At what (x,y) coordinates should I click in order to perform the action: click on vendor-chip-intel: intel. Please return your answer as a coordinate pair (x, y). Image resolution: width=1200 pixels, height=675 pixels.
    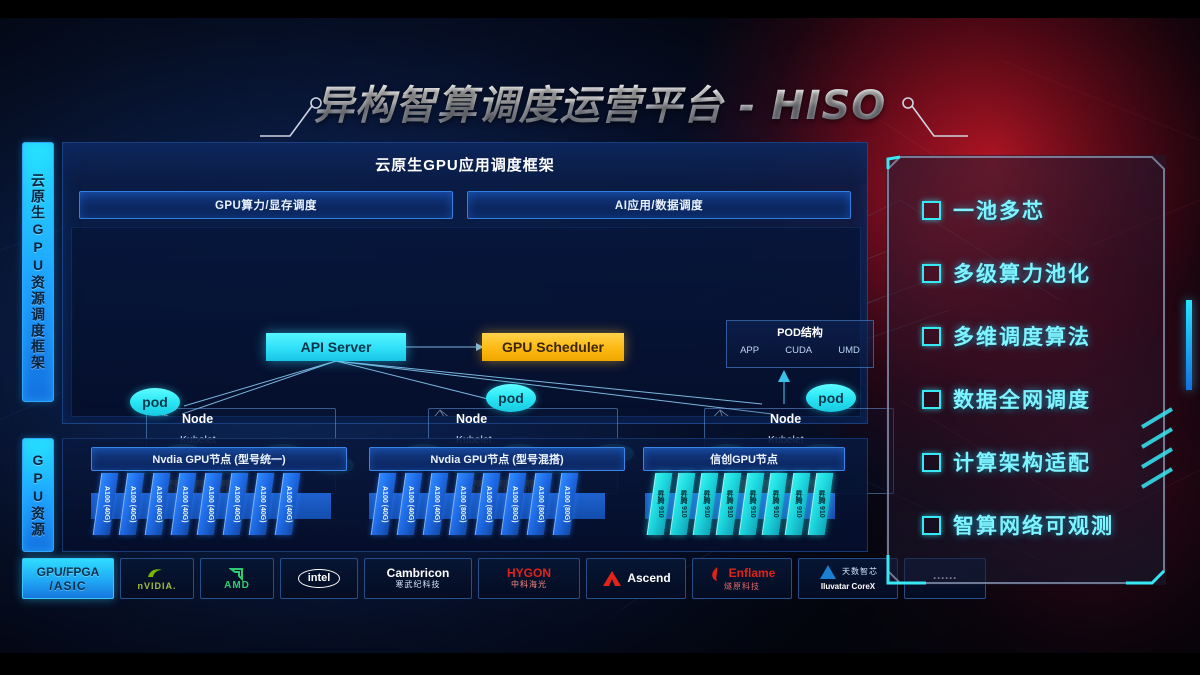
    Looking at the image, I should click on (319, 578).